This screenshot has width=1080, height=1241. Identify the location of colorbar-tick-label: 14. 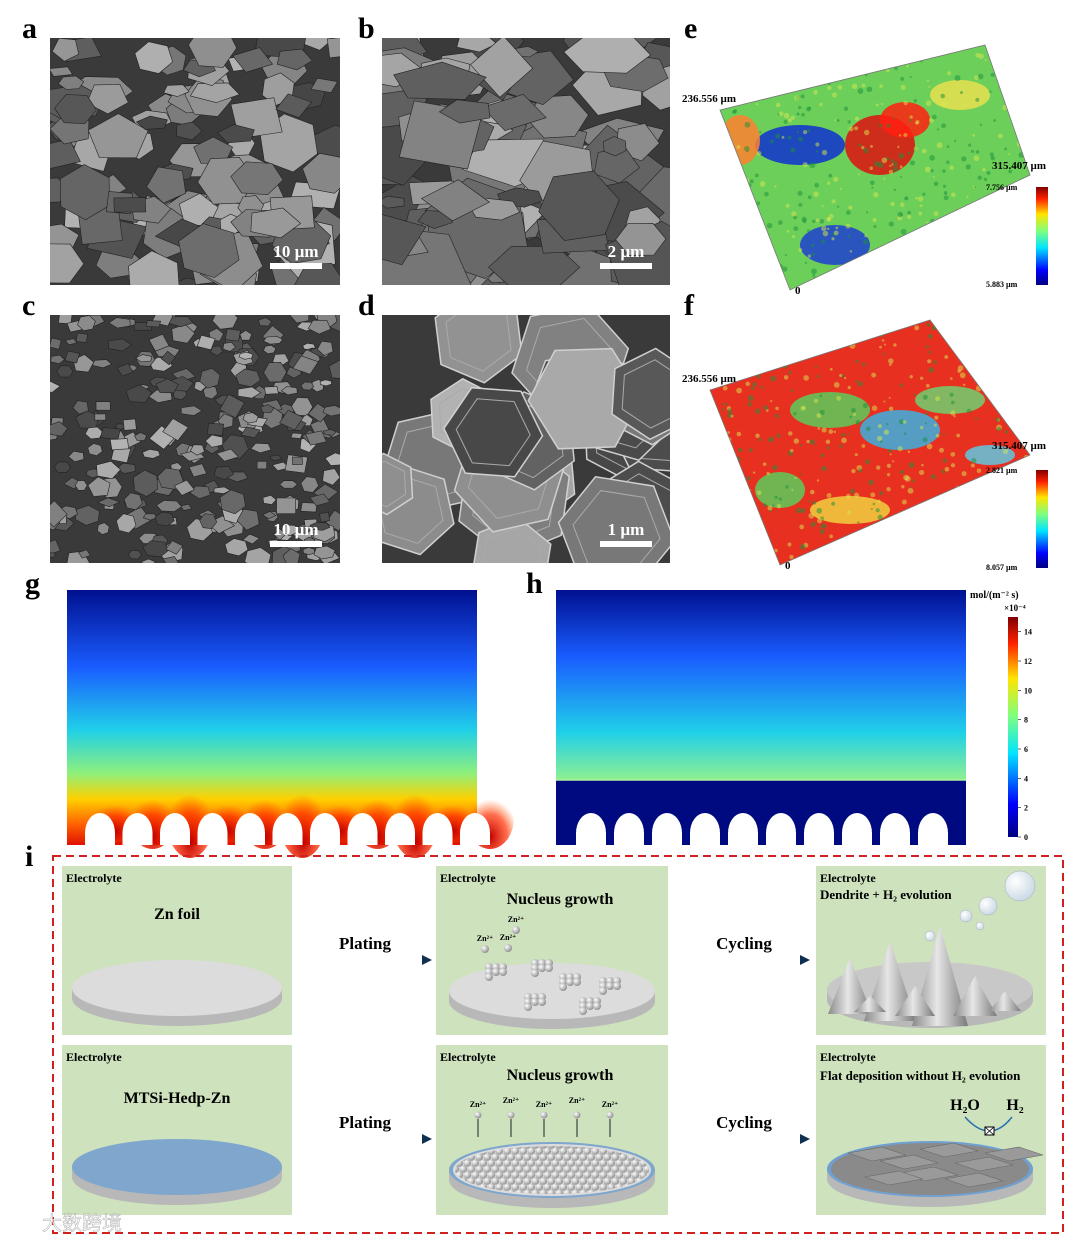
(1028, 632).